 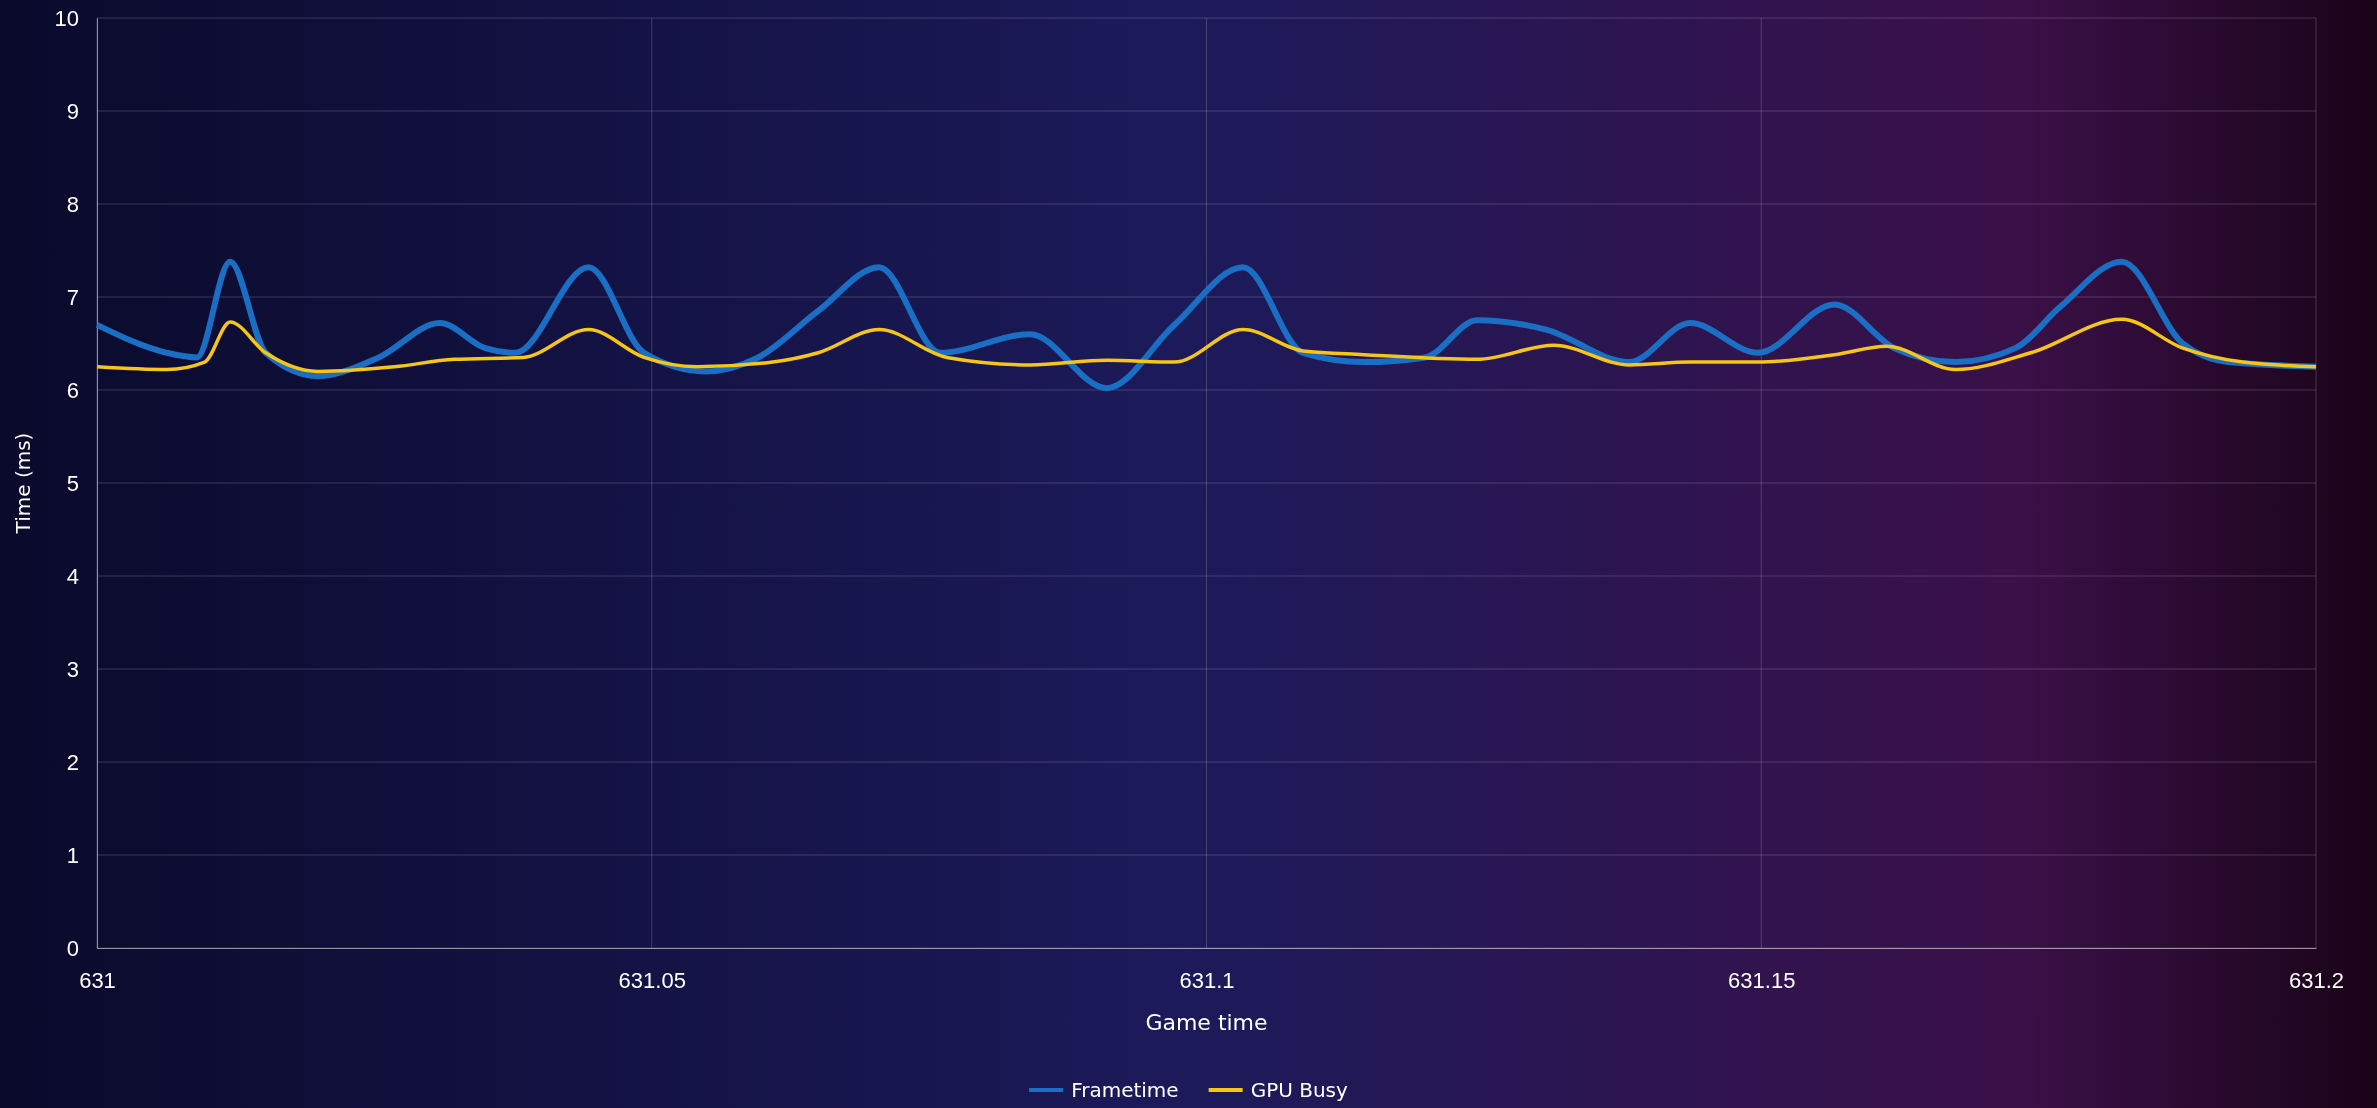 I want to click on y-tick-label: 5, so click(x=72, y=483).